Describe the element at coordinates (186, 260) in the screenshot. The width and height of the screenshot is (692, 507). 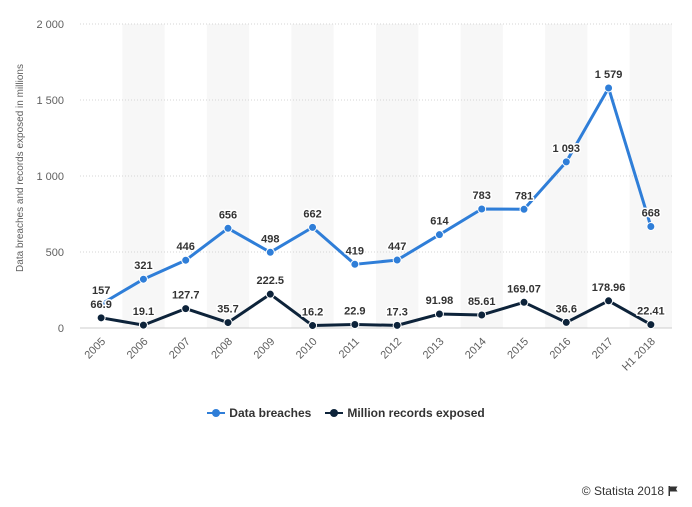
I see `point-data-breaches-2007` at that location.